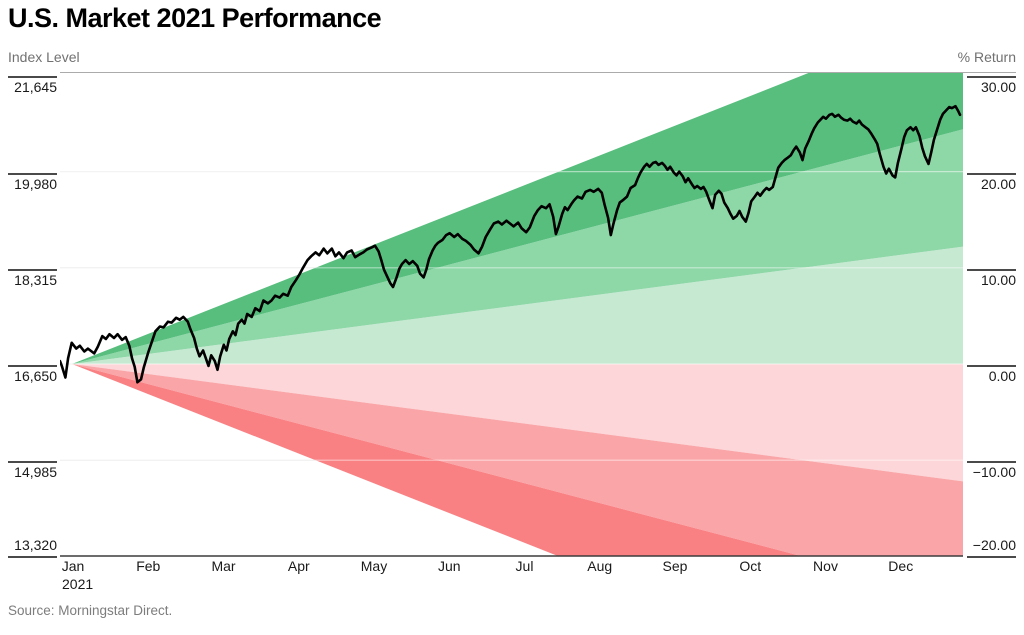 This screenshot has width=1024, height=635. I want to click on left-tick-label: 13,320, so click(32, 547).